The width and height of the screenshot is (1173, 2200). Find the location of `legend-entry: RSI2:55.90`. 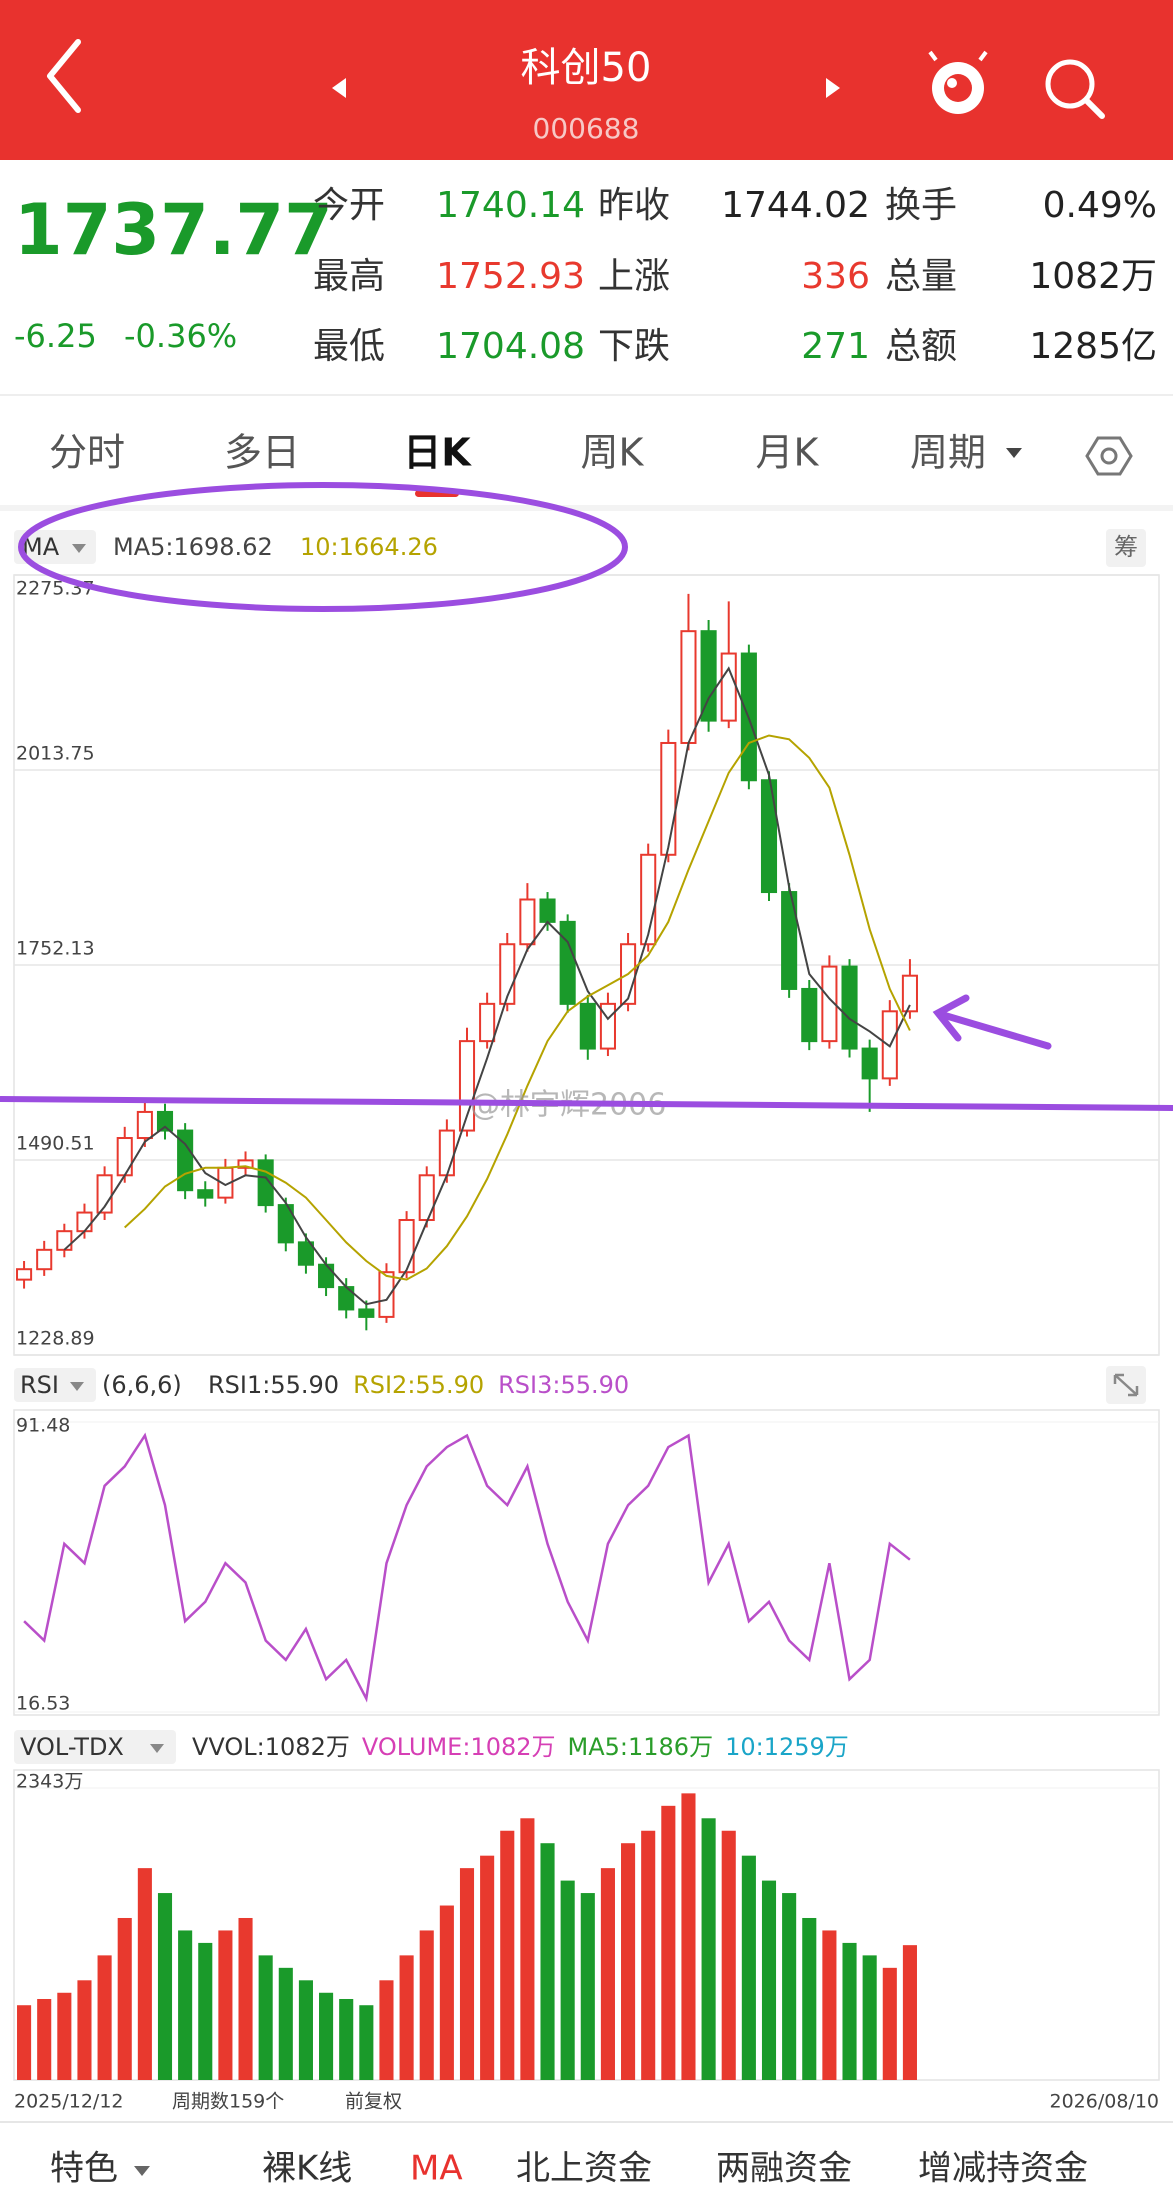

legend-entry: RSI2:55.90 is located at coordinates (418, 1385).